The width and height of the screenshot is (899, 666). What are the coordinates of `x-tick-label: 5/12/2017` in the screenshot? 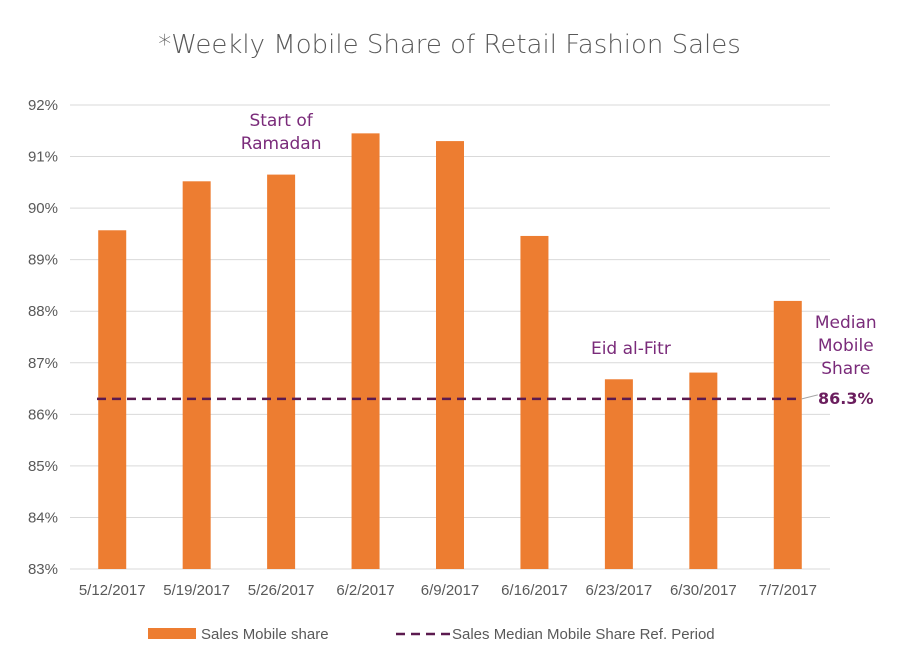 It's located at (112, 590).